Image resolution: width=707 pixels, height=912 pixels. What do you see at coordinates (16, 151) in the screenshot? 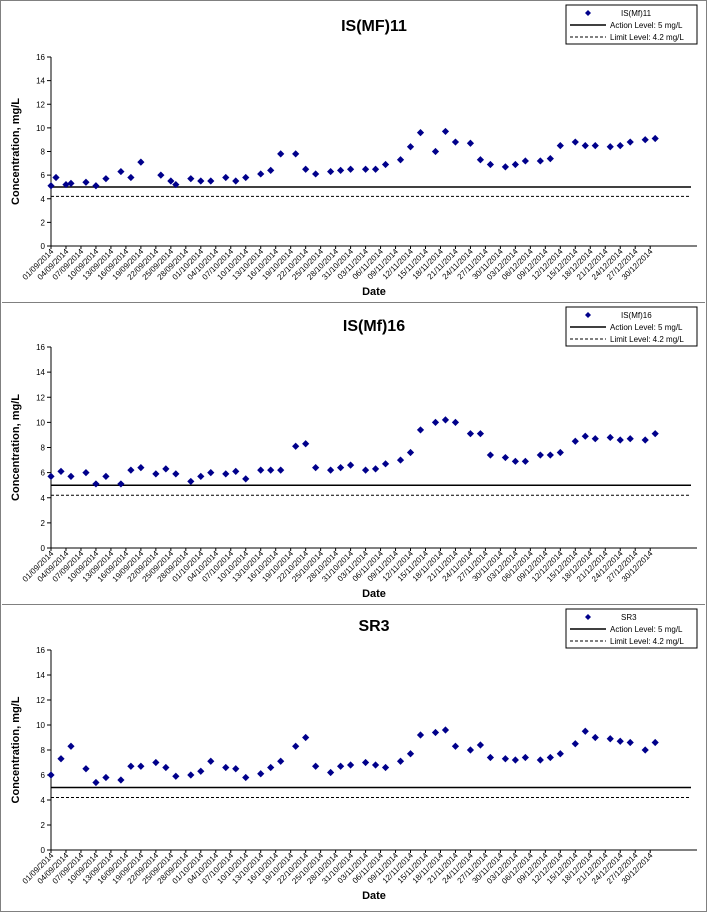
I see `y-axis-title: Concentration, mg/L` at bounding box center [16, 151].